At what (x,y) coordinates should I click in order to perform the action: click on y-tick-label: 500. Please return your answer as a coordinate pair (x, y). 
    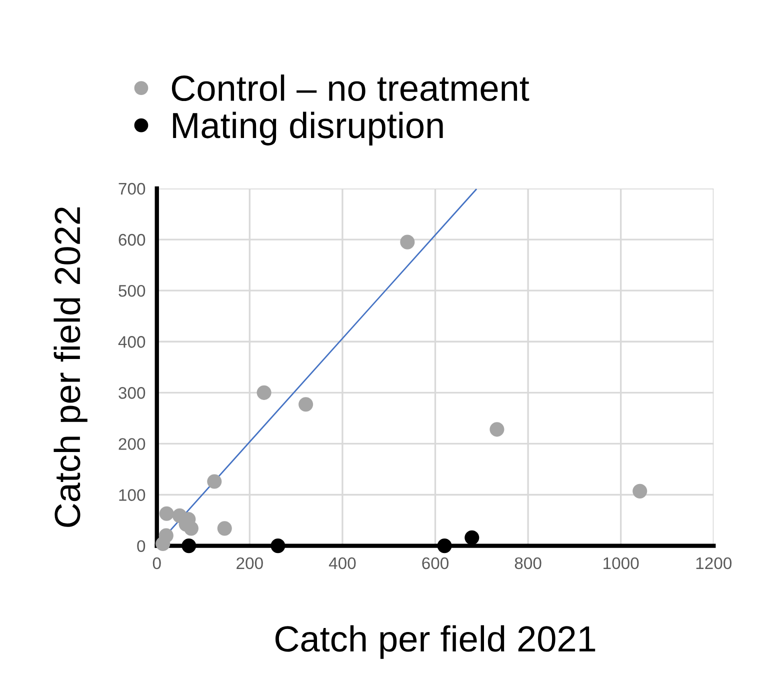
    Looking at the image, I should click on (132, 290).